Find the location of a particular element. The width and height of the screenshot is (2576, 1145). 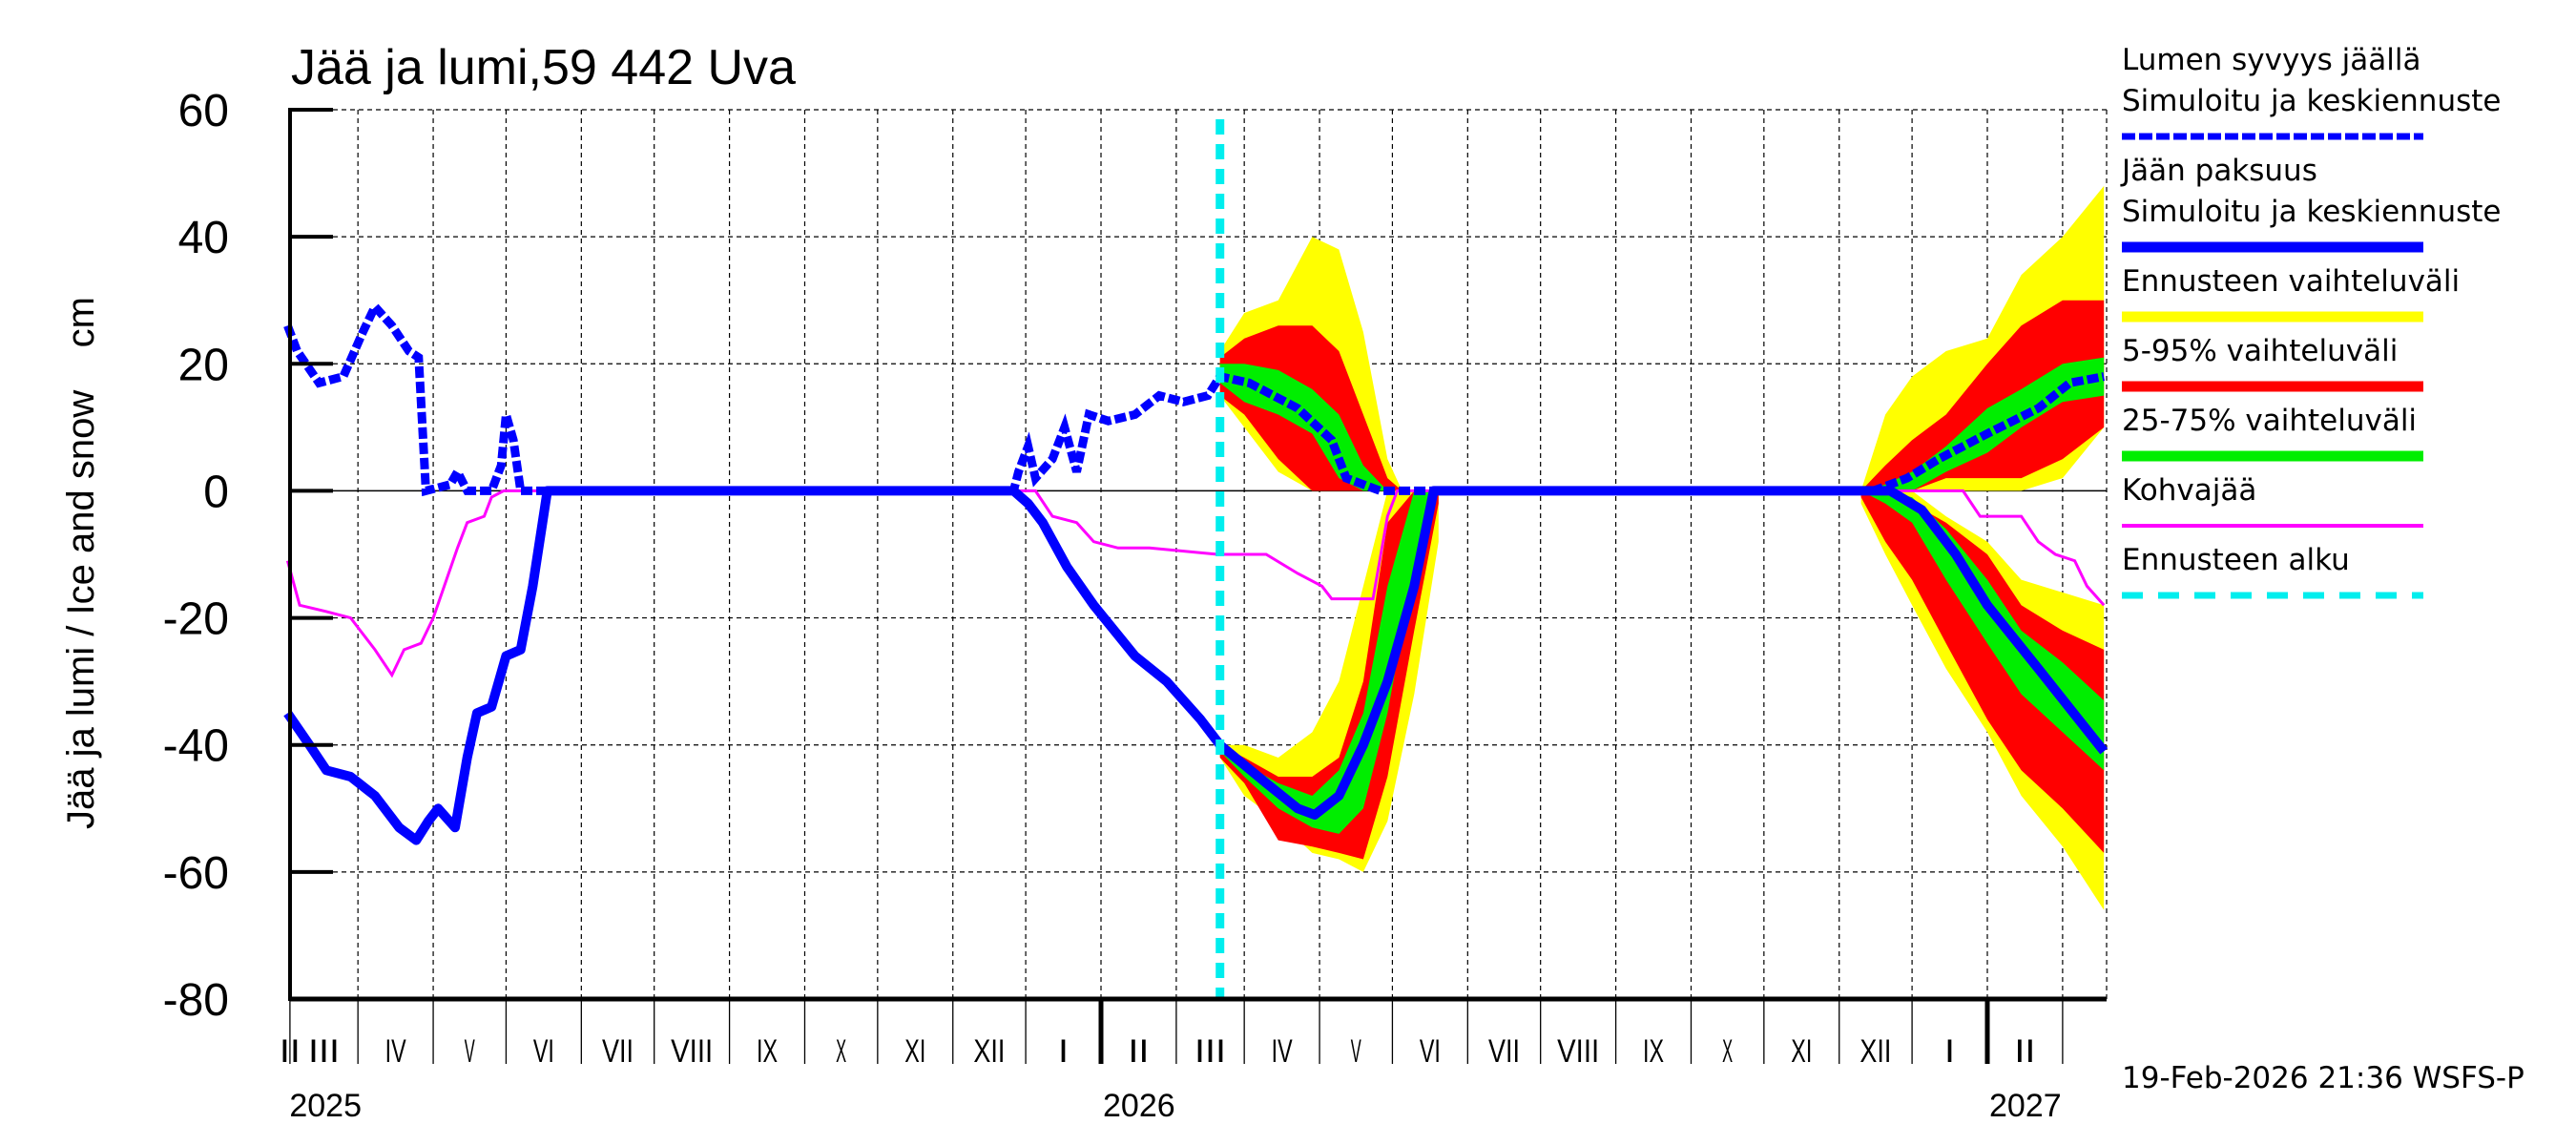

y-tick-label: -60 is located at coordinates (196, 873).